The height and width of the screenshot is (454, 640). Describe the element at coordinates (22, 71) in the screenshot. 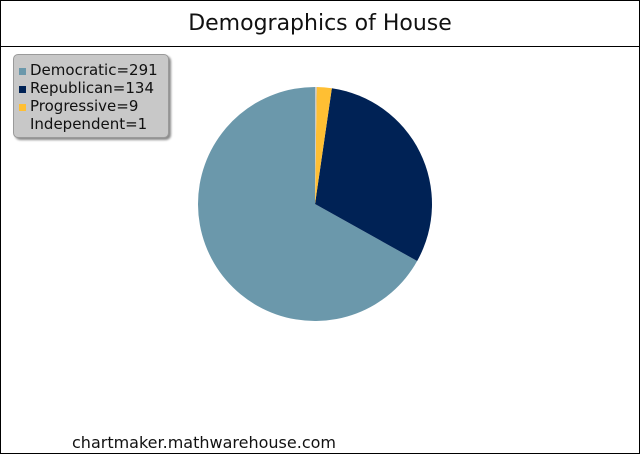

I see `legend-swatch-democratic` at that location.